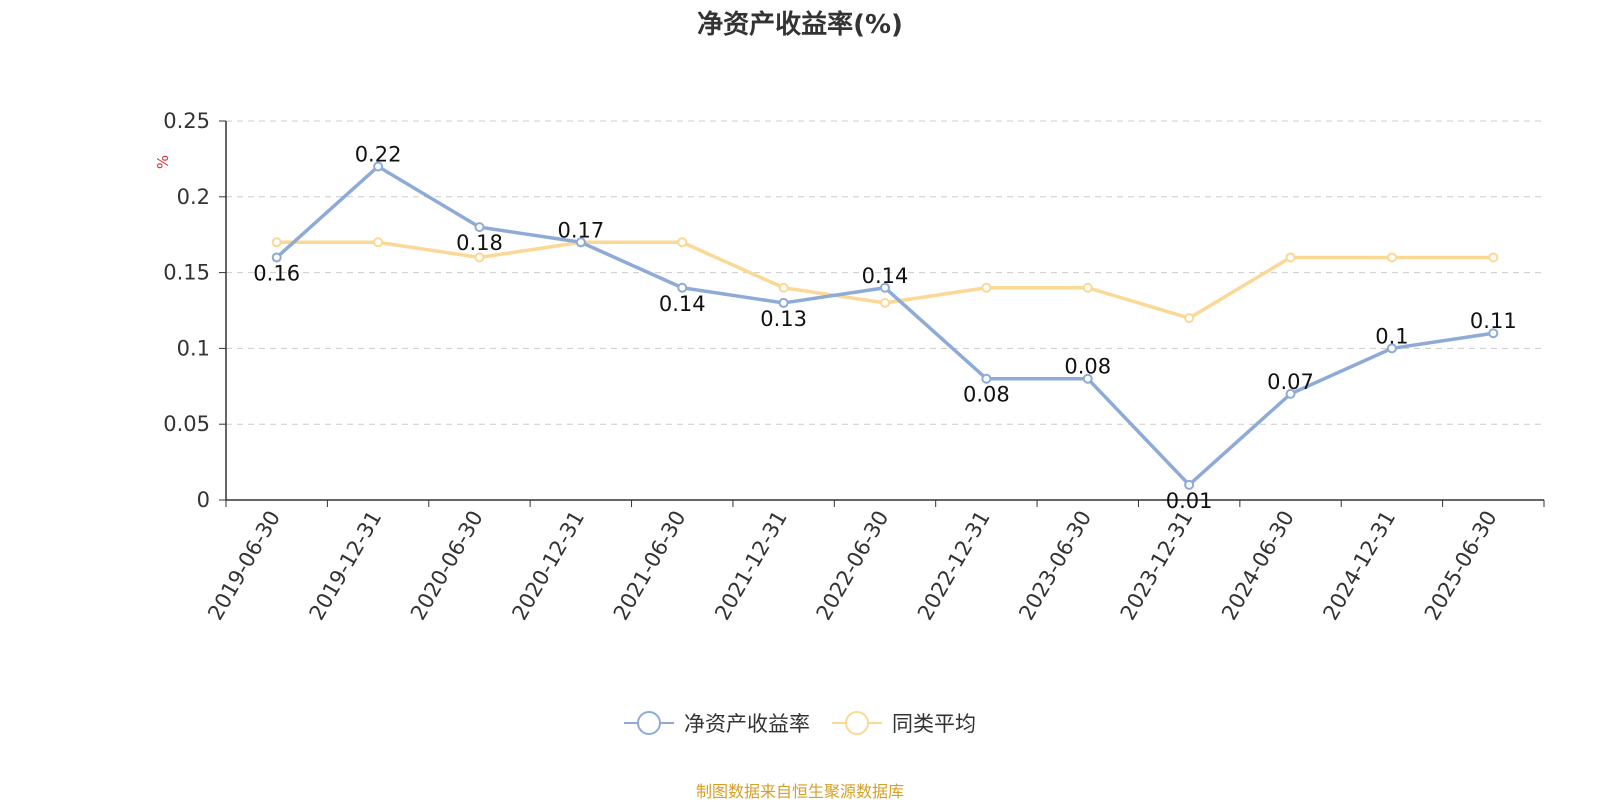 The image size is (1600, 802). I want to click on x-tick-label: 2020-06-30, so click(447, 566).